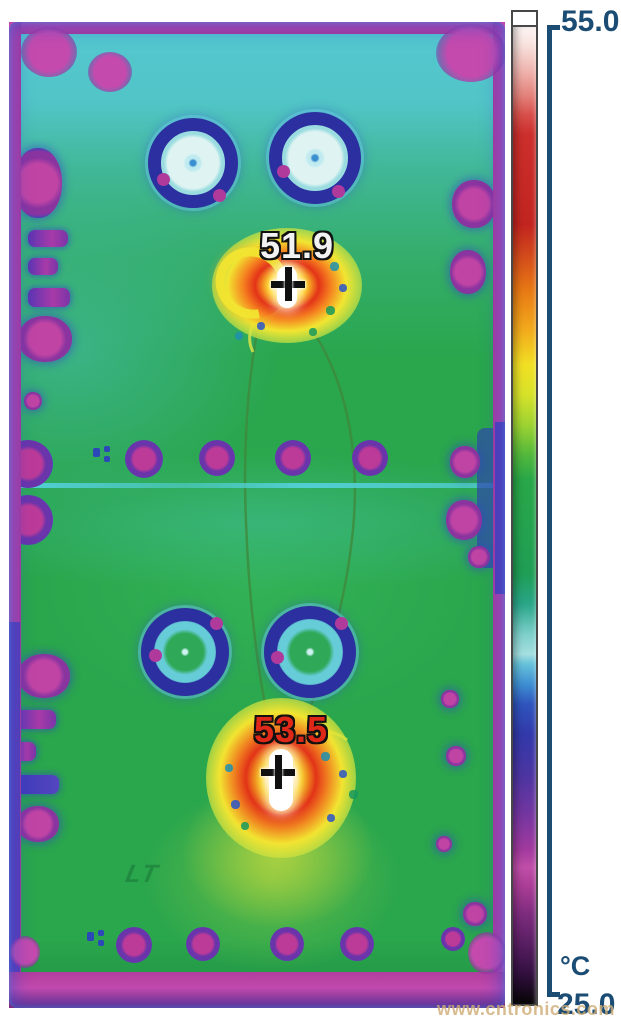 This screenshot has height=1025, width=621. What do you see at coordinates (297, 245) in the screenshot?
I see `spot-temperature-1: 51.9` at bounding box center [297, 245].